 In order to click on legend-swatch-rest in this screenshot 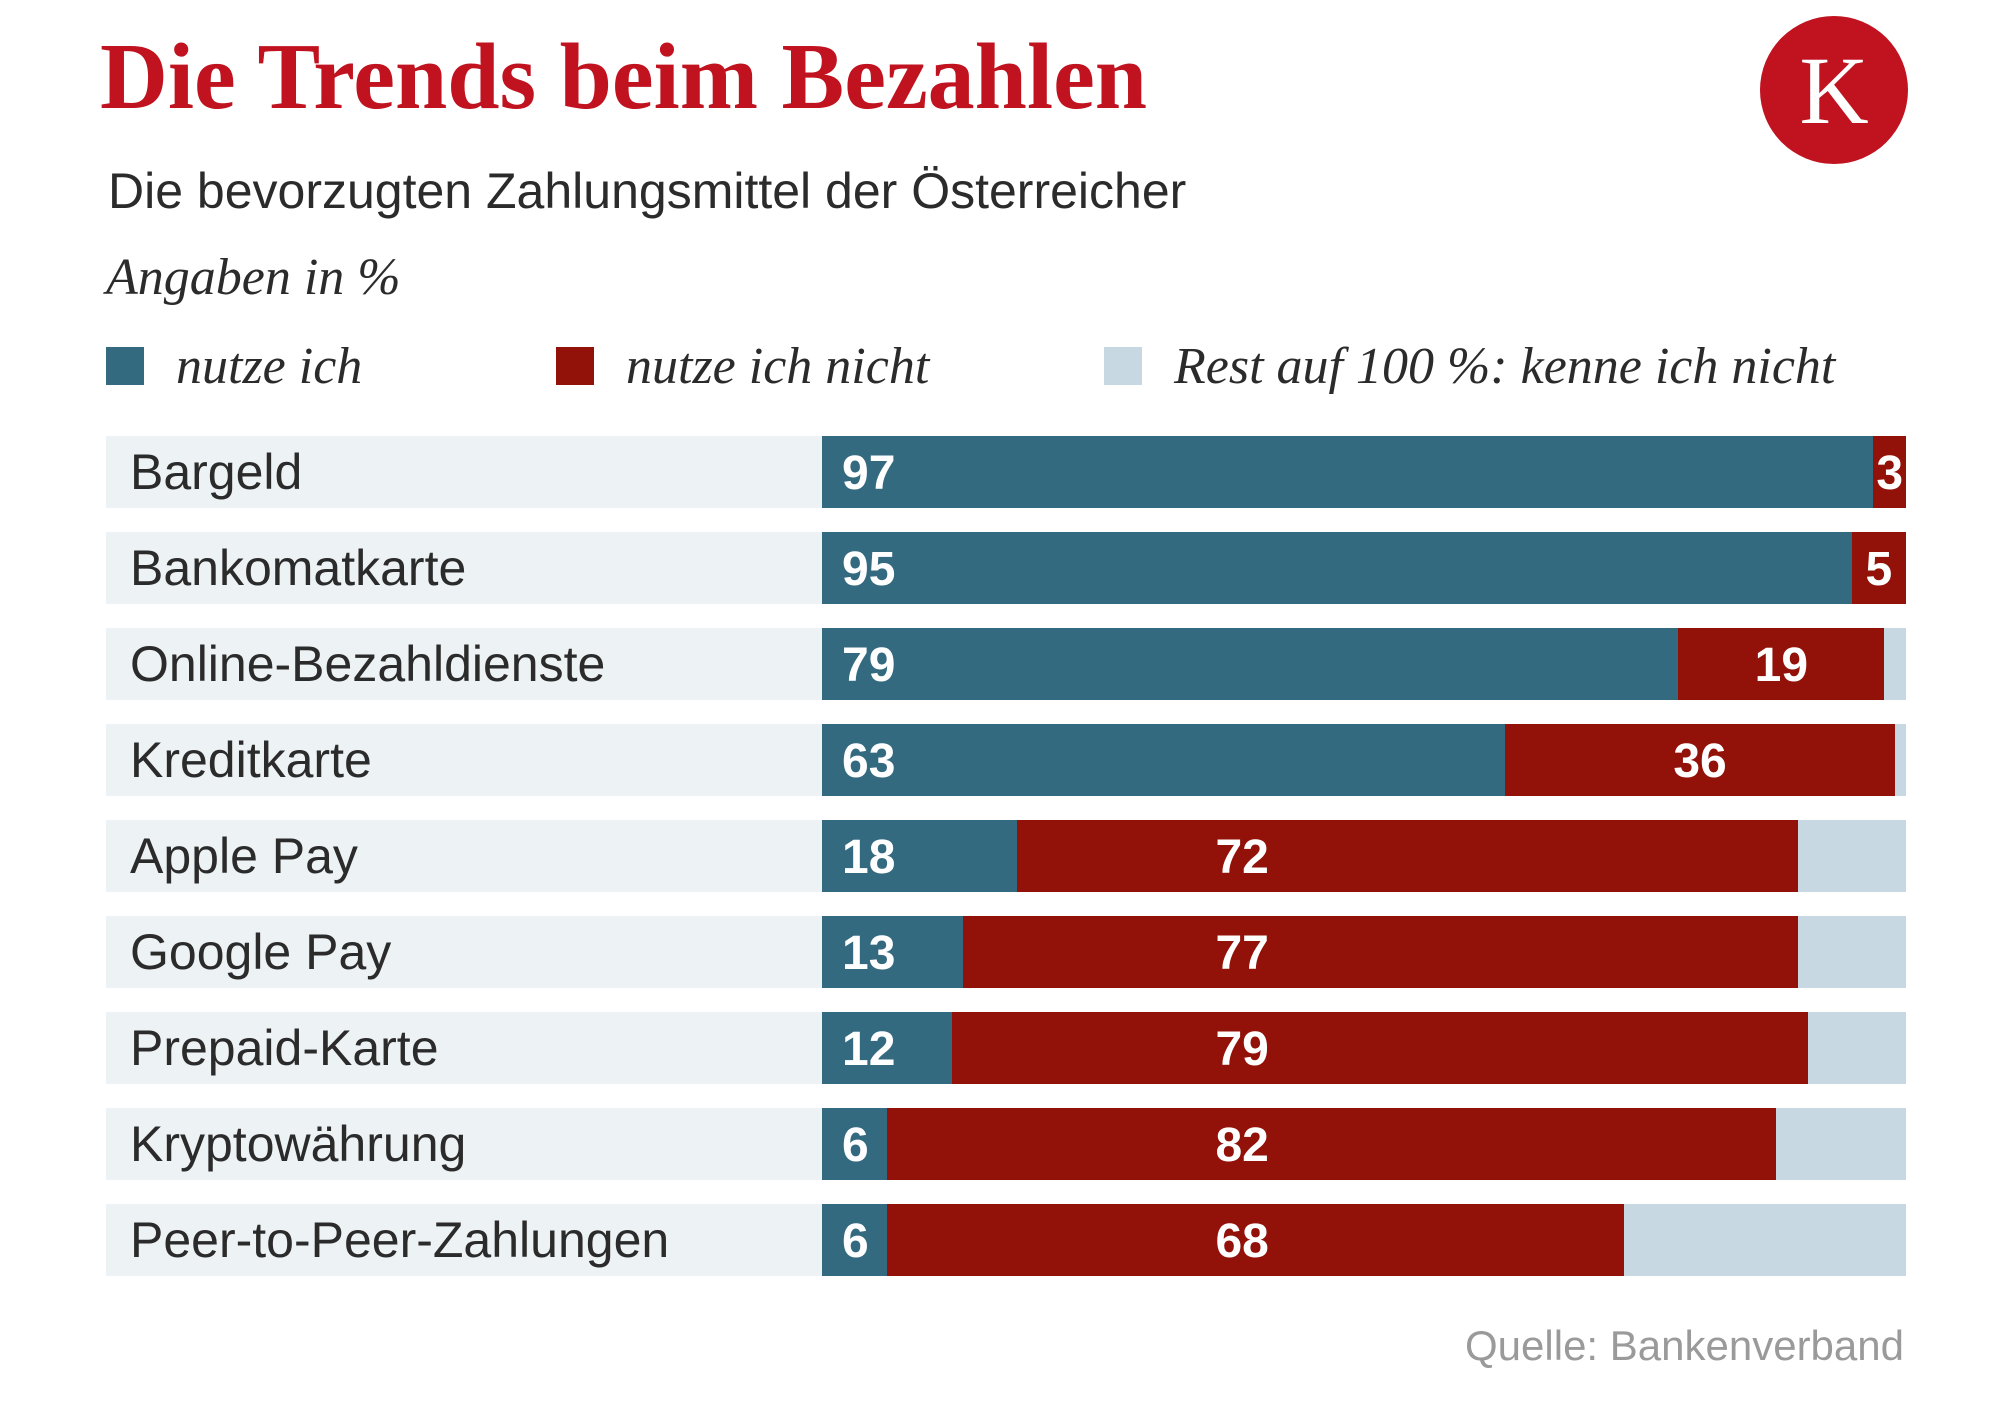, I will do `click(1123, 366)`.